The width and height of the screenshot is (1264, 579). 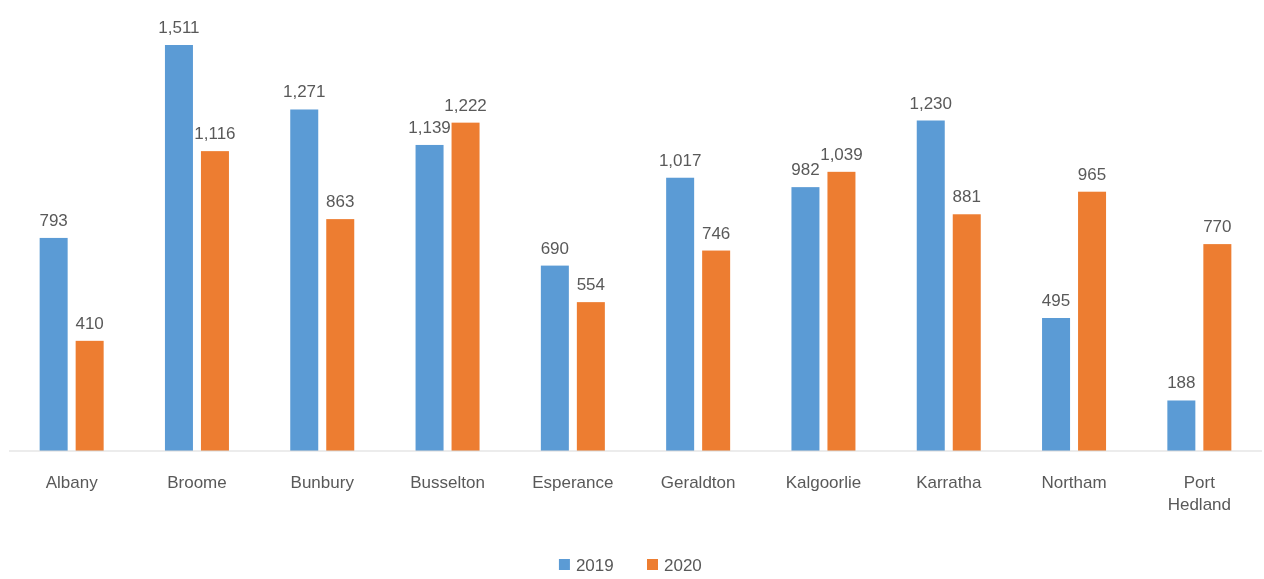 What do you see at coordinates (573, 482) in the screenshot?
I see `x-tick-label: Esperance` at bounding box center [573, 482].